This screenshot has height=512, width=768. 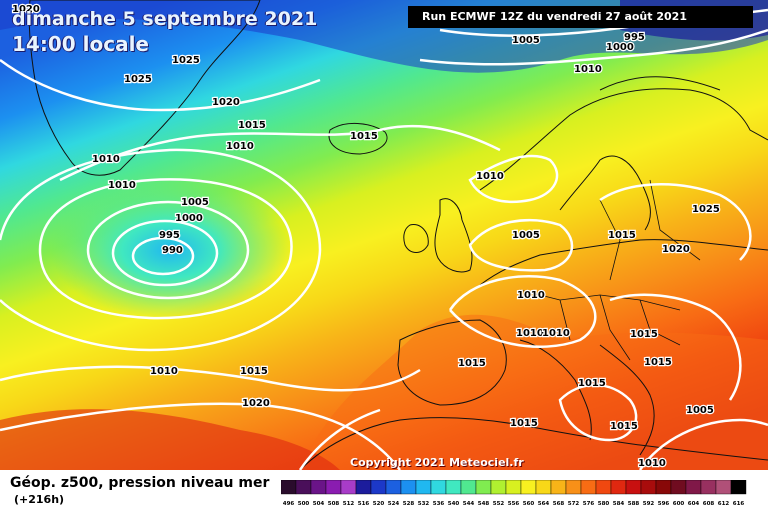 I want to click on copyright: Copyright 2021 Meteociel.fr, so click(x=437, y=462).